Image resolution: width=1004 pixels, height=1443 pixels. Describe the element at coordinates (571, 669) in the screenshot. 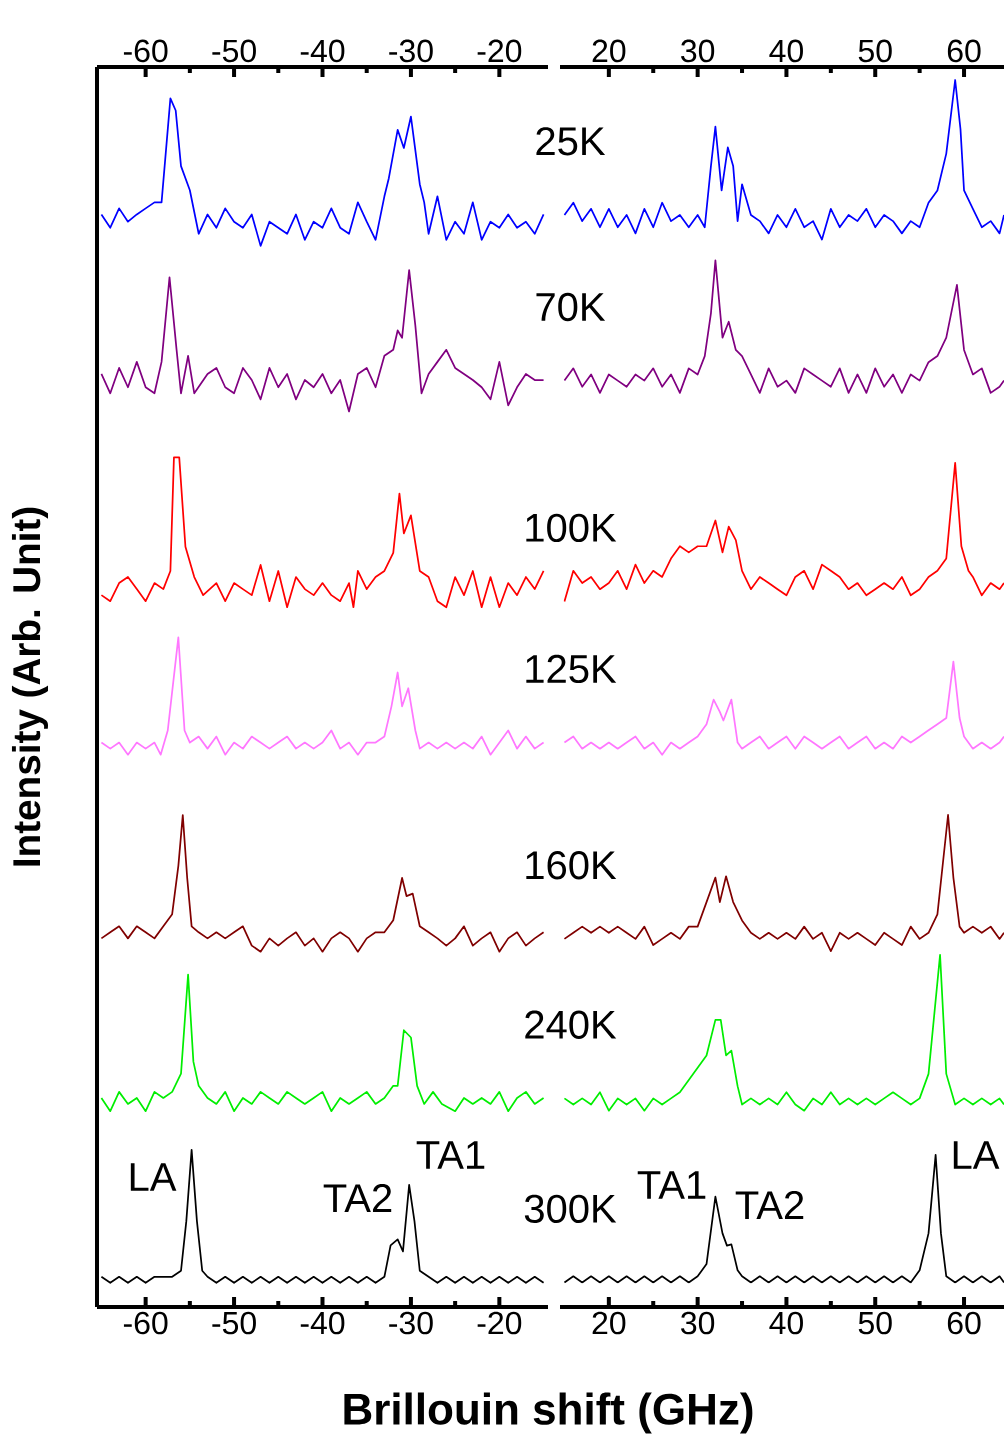

I see `series-label: 125K` at that location.